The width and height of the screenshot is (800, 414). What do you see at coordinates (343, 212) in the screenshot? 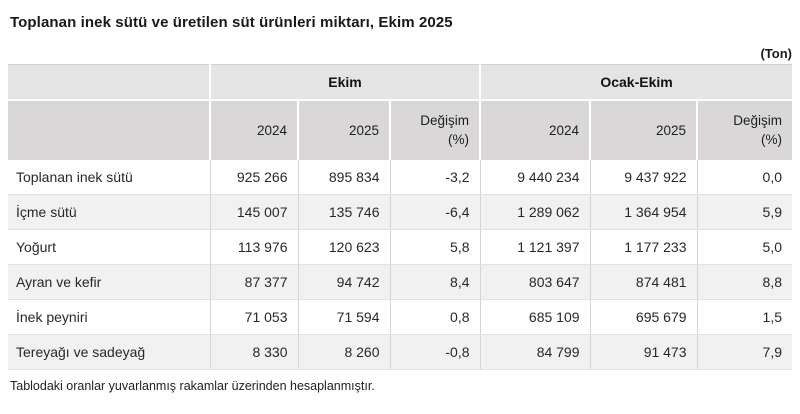
I see `cell: 135 746` at bounding box center [343, 212].